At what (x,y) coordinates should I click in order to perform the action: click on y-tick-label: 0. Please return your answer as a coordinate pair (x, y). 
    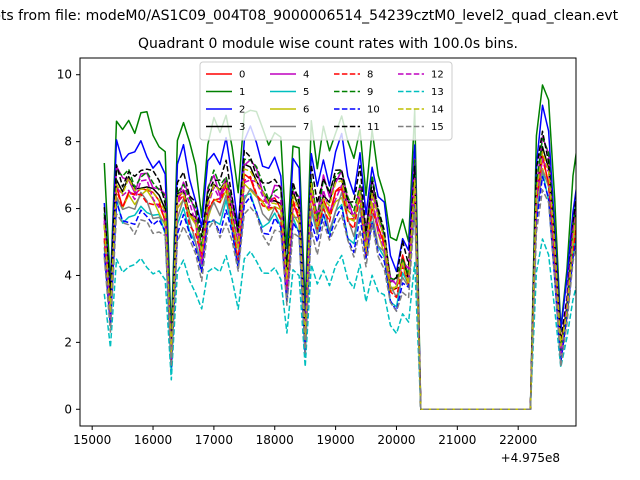
    Looking at the image, I should click on (68, 409).